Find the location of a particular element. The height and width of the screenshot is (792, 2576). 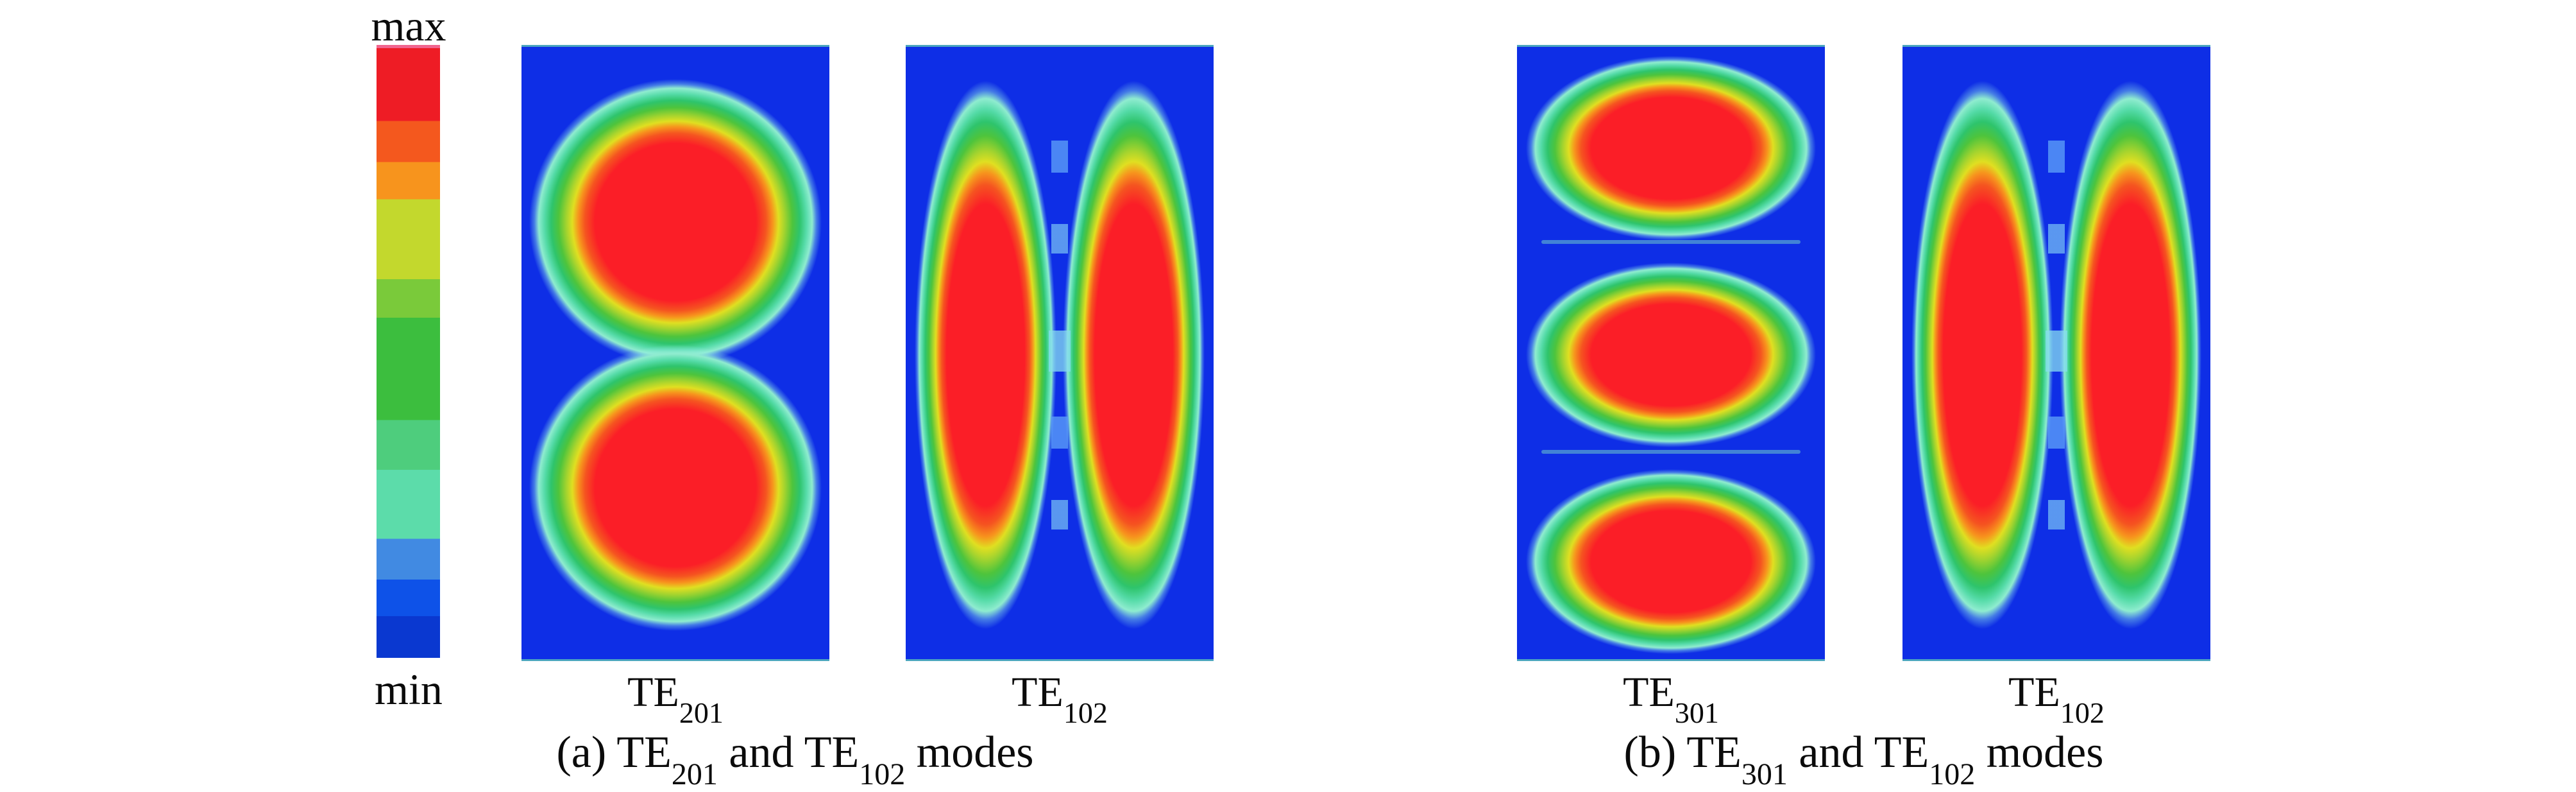

mode-label-te102-b: TE102 is located at coordinates (2056, 699).